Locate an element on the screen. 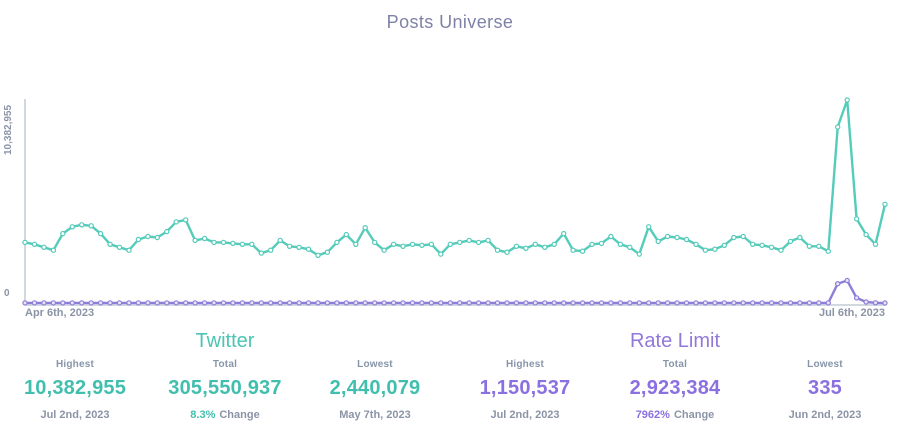 The height and width of the screenshot is (432, 900). x-axis-end-label: Jul 6th, 2023 is located at coordinates (851, 313).